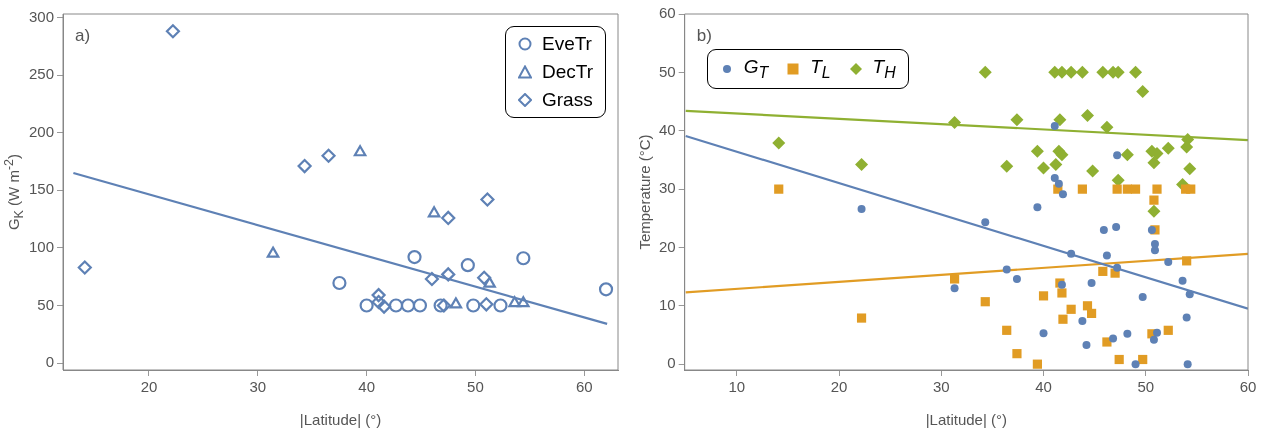 The height and width of the screenshot is (438, 1261). Describe the element at coordinates (667, 188) in the screenshot. I see `y-tick-label: 30` at that location.